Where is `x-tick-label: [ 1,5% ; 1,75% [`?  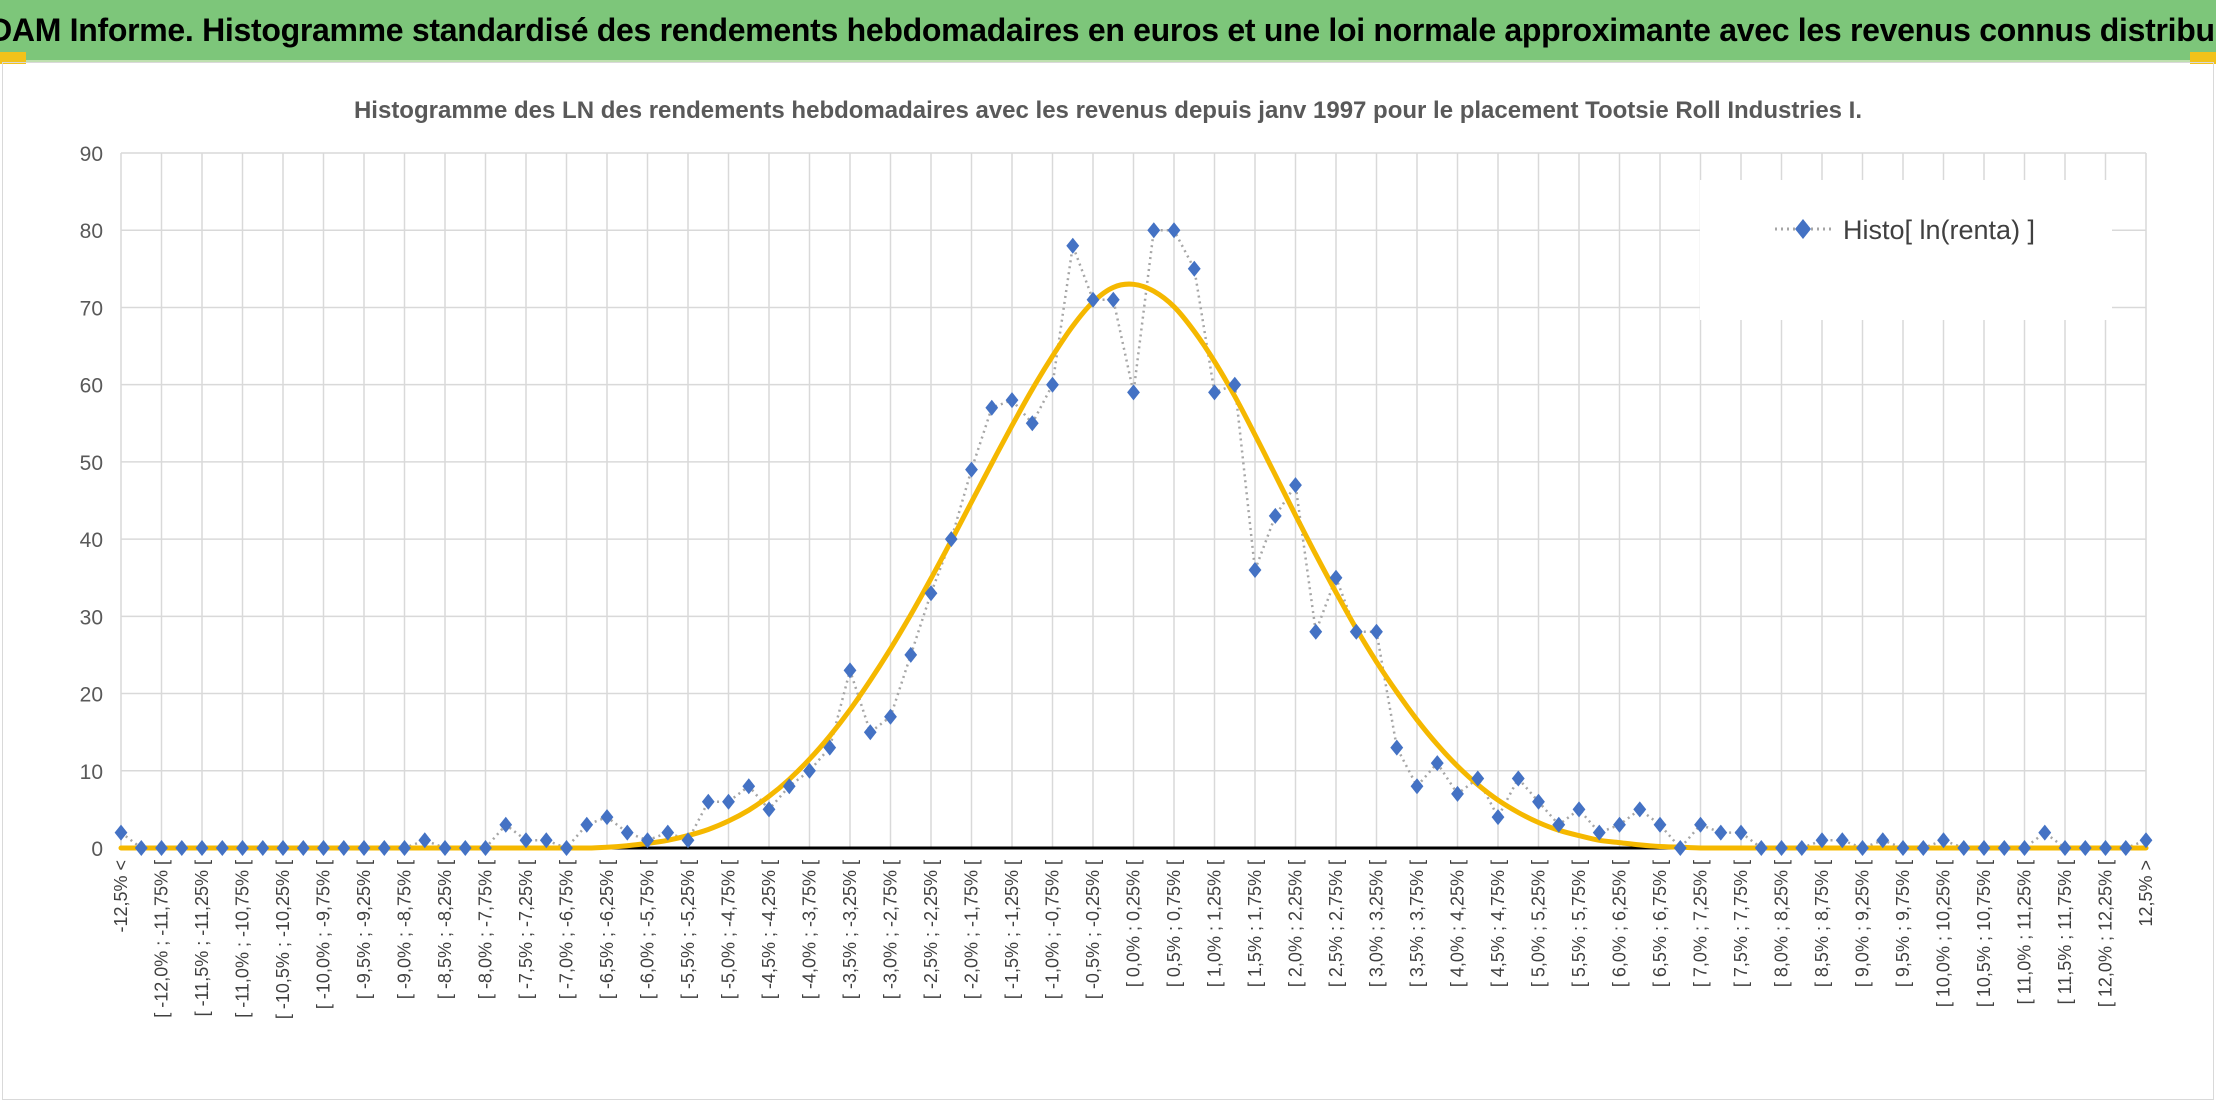
x-tick-label: [ 1,5% ; 1,75% [ is located at coordinates (1255, 923).